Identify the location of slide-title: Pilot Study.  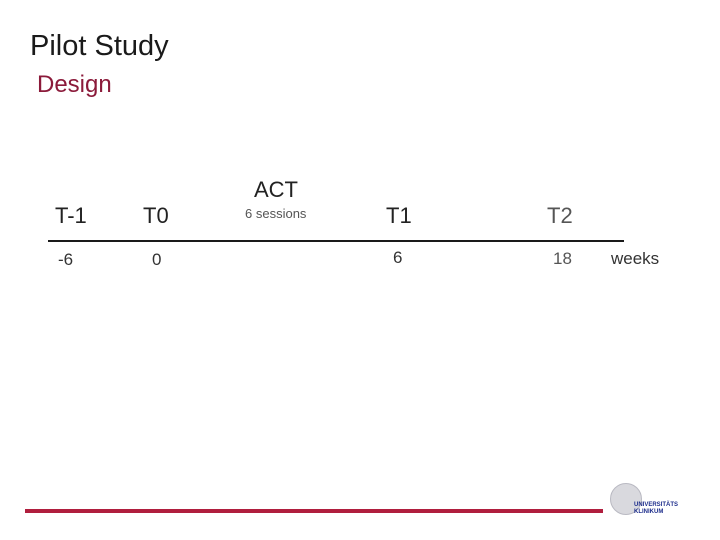
(99, 46).